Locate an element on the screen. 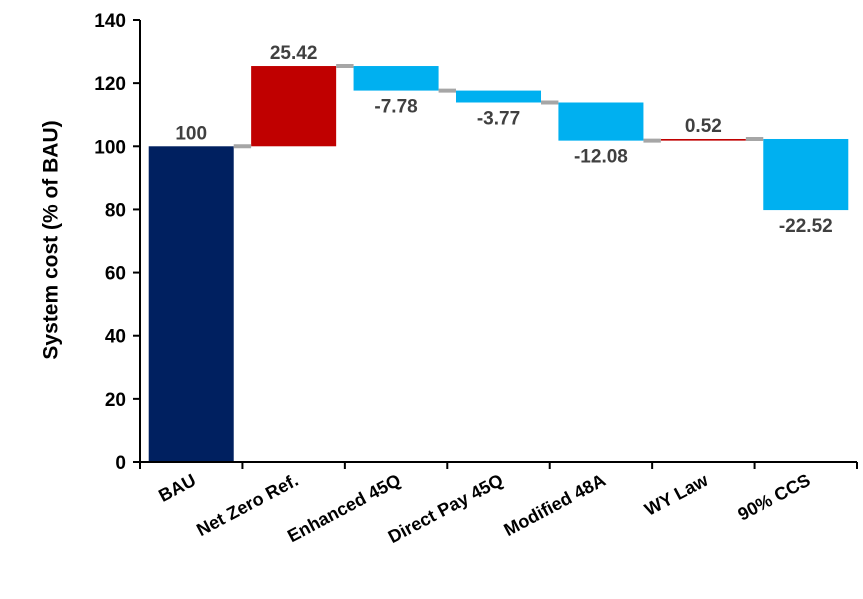  data-label: -22.52 is located at coordinates (806, 226).